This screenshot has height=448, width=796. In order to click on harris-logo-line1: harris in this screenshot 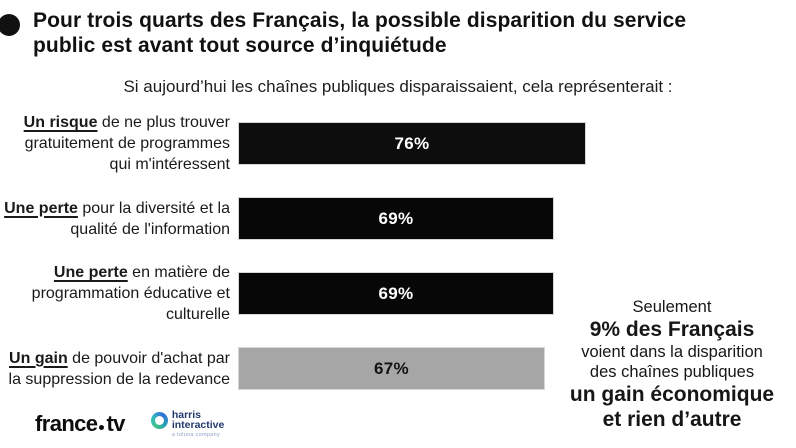, I will do `click(186, 415)`.